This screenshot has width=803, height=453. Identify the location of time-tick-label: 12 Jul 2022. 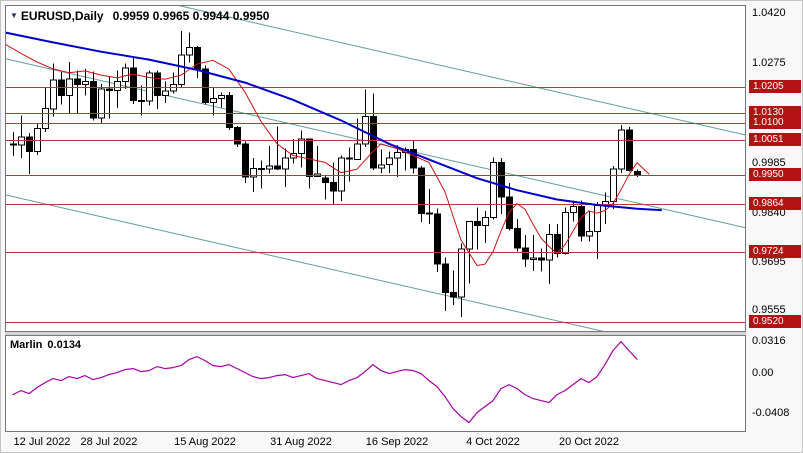
(42, 442).